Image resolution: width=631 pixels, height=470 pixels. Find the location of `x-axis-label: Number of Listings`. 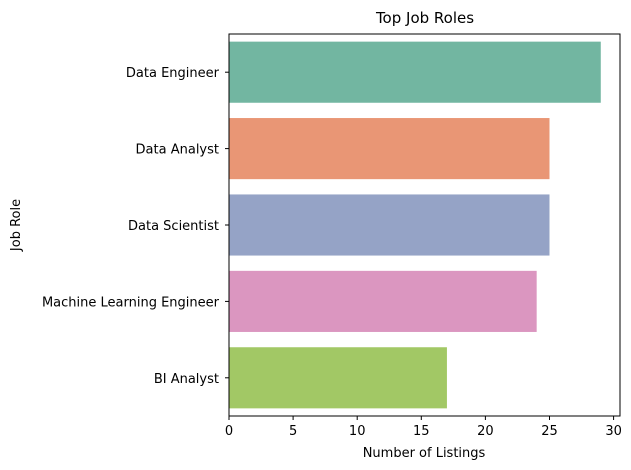

x-axis-label: Number of Listings is located at coordinates (424, 453).